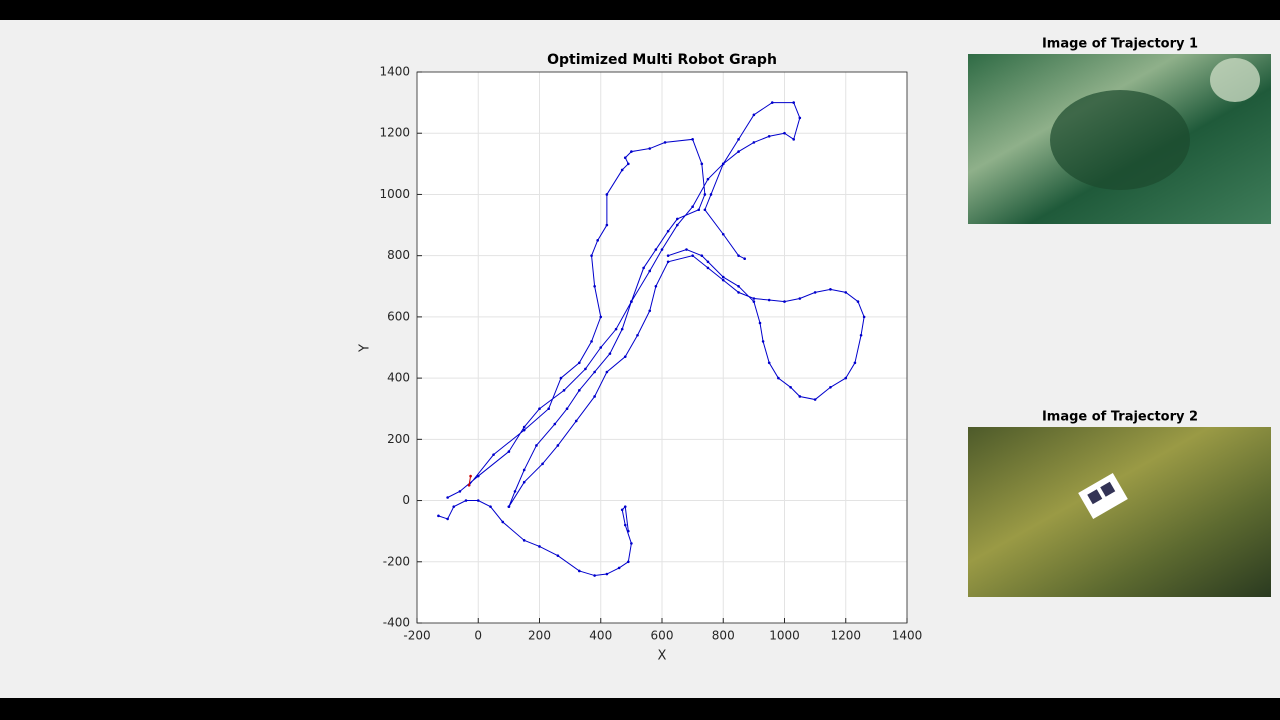  I want to click on y-tick-label: 1000, so click(394, 194).